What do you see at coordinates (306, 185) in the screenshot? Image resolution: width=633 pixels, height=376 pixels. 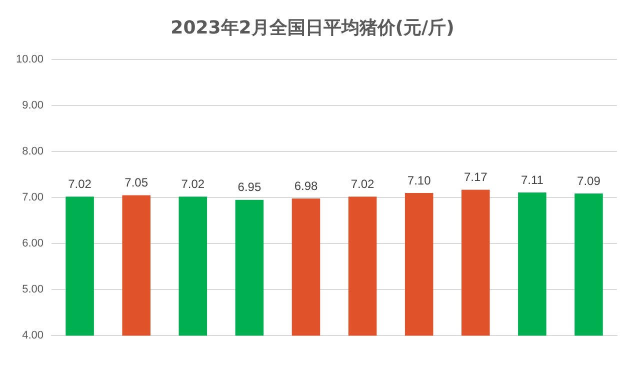 I see `data-label: 6.98` at bounding box center [306, 185].